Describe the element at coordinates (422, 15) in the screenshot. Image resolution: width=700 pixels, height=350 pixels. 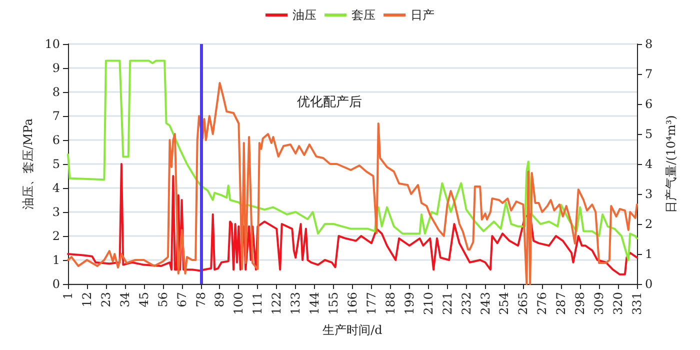
I see `legend-label: 日产` at that location.